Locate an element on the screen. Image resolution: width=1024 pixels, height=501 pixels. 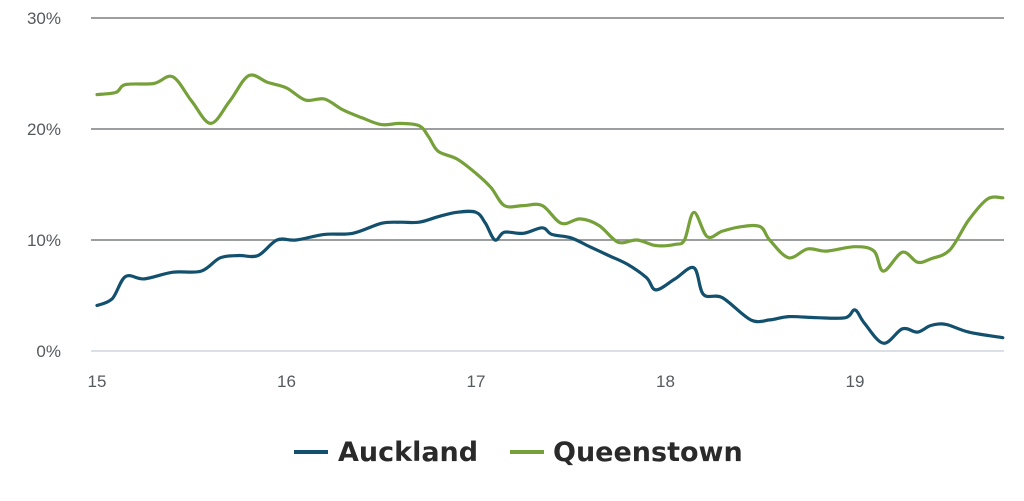
y-tick-label: 10% is located at coordinates (44, 240).